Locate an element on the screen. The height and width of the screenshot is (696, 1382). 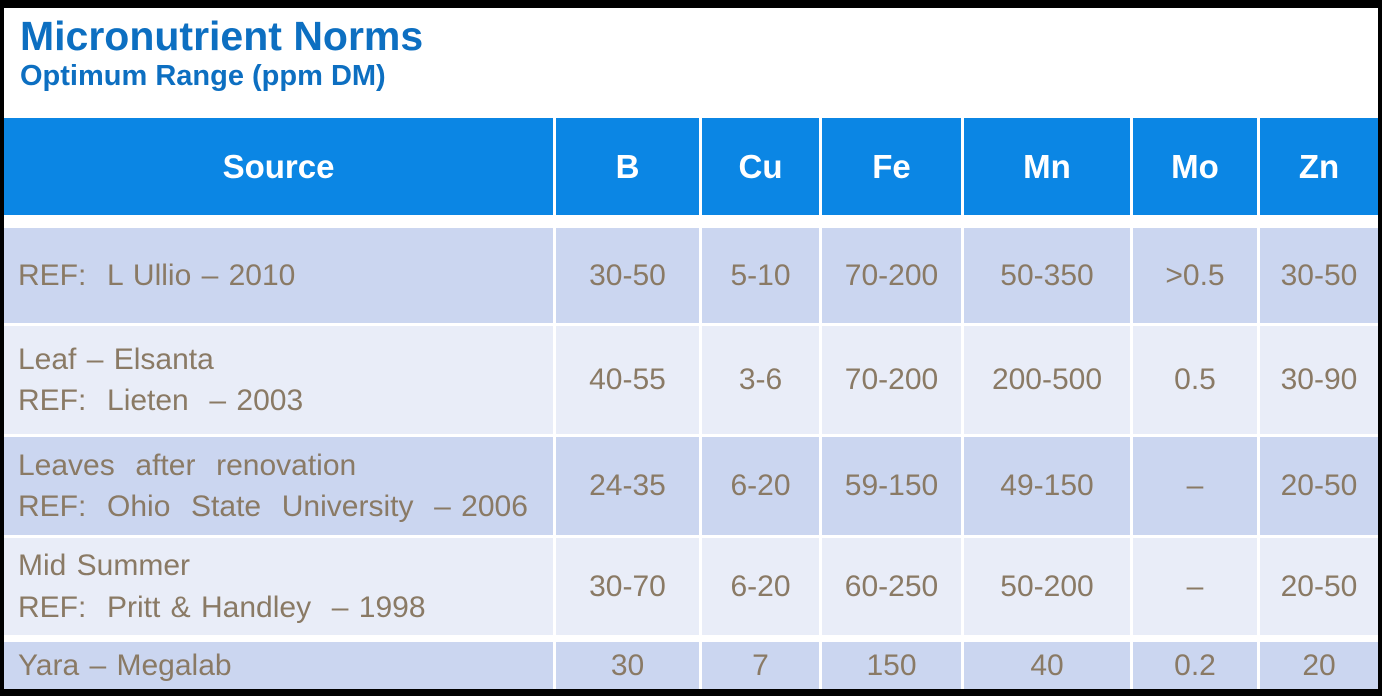
col-header-zn: Zn is located at coordinates (1319, 166).